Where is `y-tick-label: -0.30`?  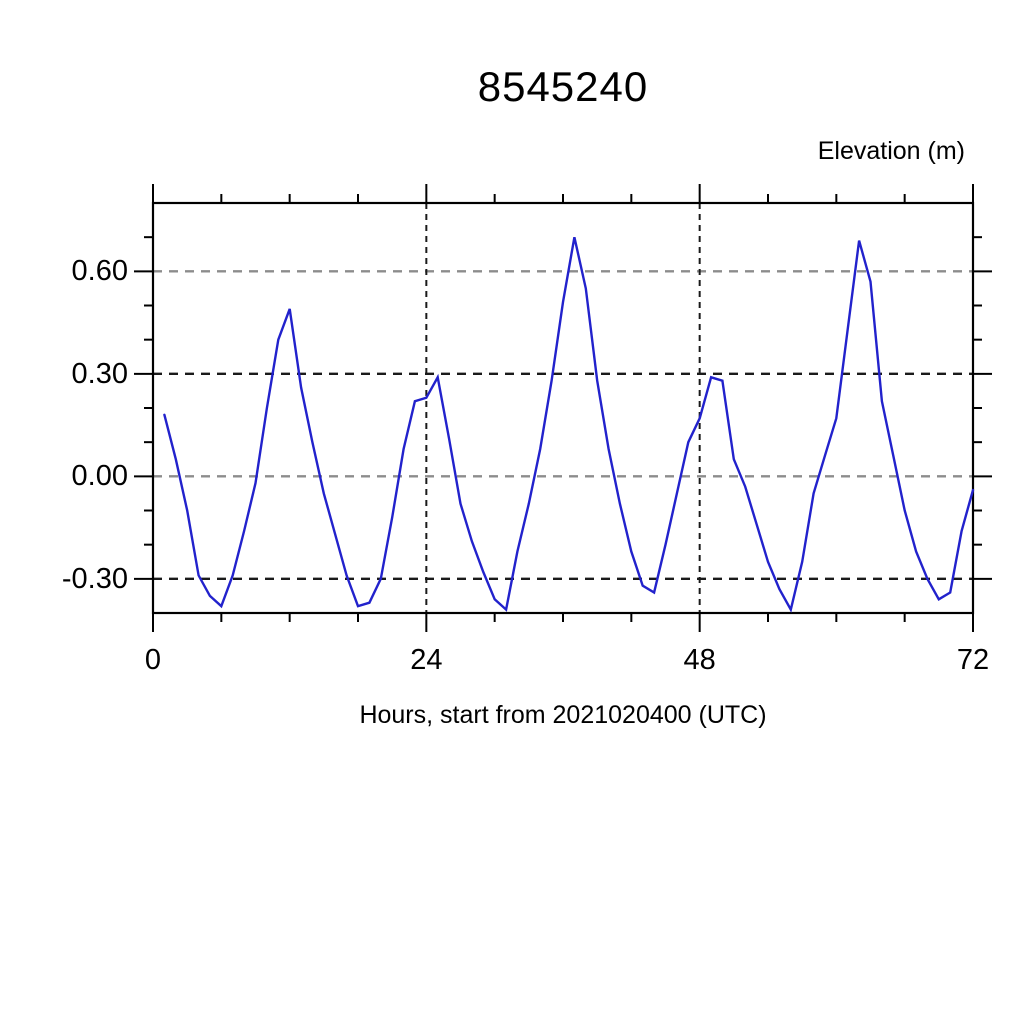 y-tick-label: -0.30 is located at coordinates (94, 578).